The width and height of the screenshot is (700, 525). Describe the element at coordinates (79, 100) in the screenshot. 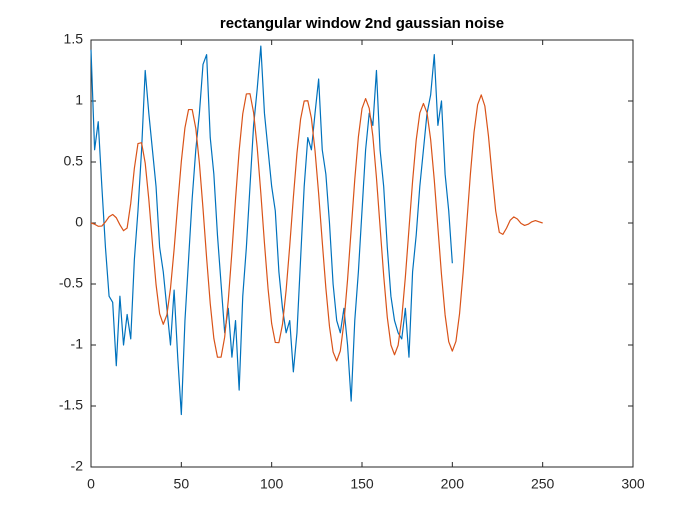

I see `y-tick-label: 1` at that location.